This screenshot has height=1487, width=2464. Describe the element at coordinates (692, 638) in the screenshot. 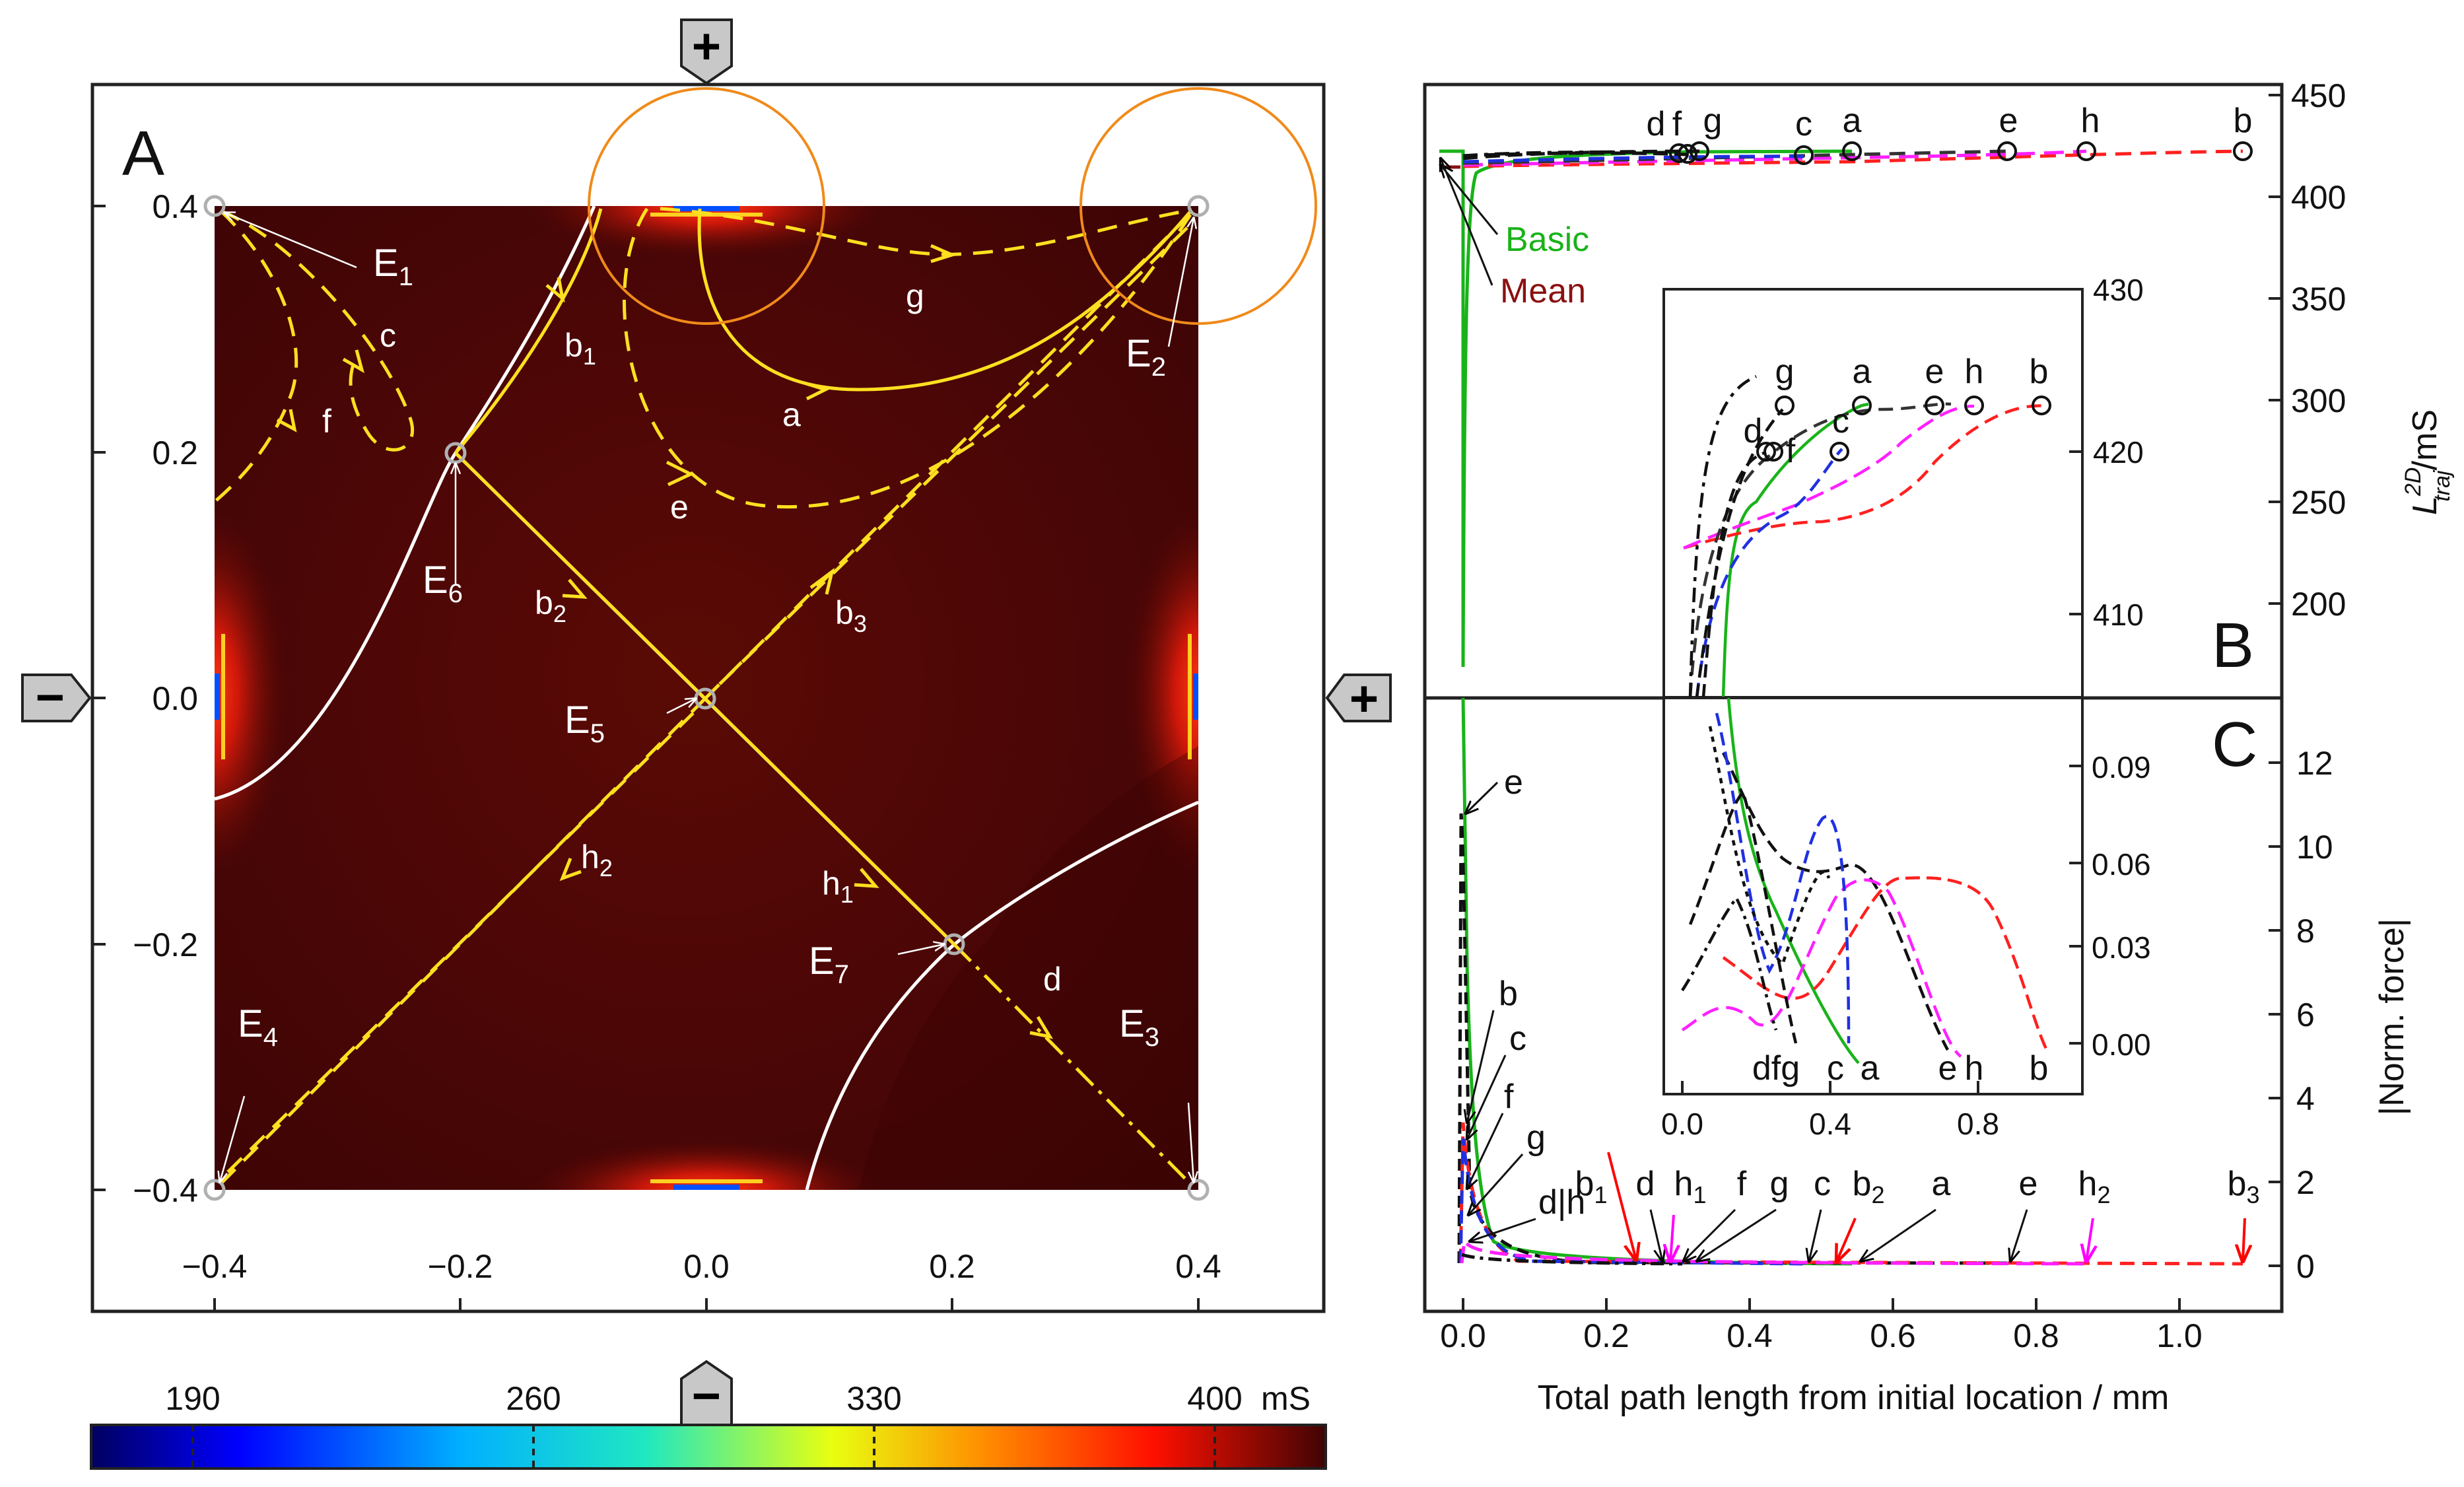

I see `trajectory-labels: a b1 b2 b3 c d e f g h1 h2` at that location.